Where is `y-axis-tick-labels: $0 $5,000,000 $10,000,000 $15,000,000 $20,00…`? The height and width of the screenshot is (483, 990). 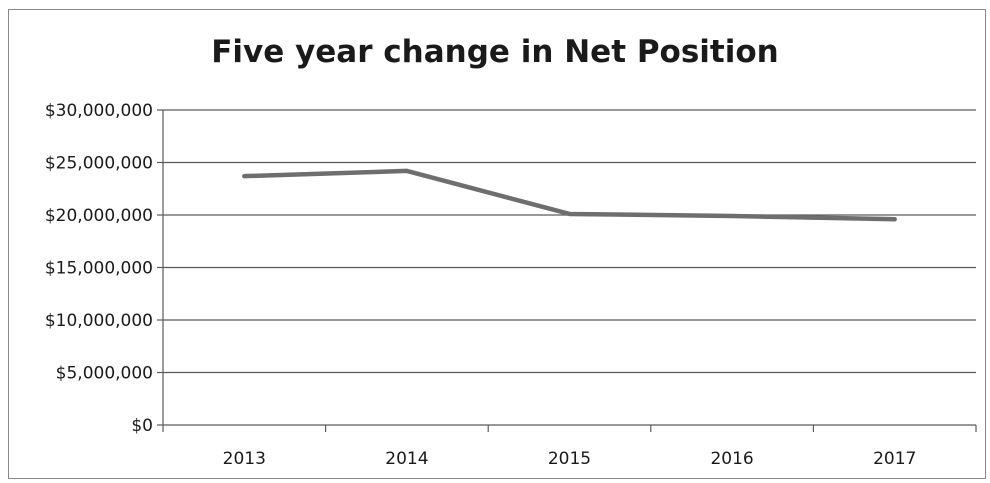
y-axis-tick-labels: $0 $5,000,000 $10,000,000 $15,000,000 $20,00… is located at coordinates (99, 268).